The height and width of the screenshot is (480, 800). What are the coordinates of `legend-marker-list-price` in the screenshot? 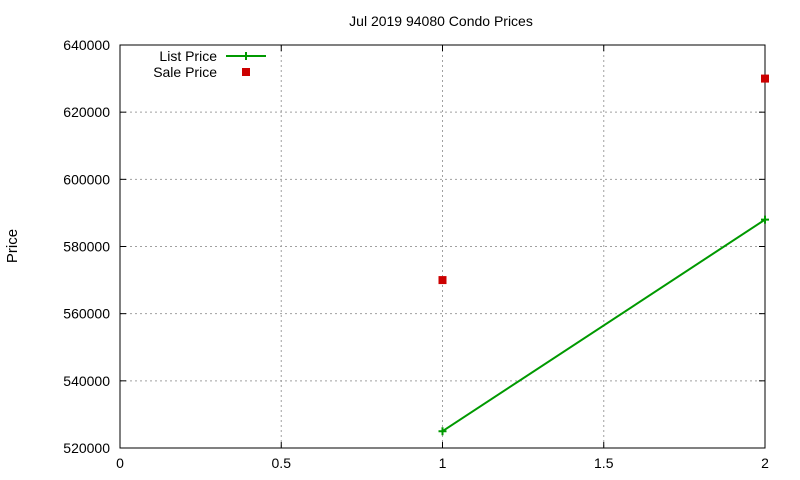 It's located at (246, 56).